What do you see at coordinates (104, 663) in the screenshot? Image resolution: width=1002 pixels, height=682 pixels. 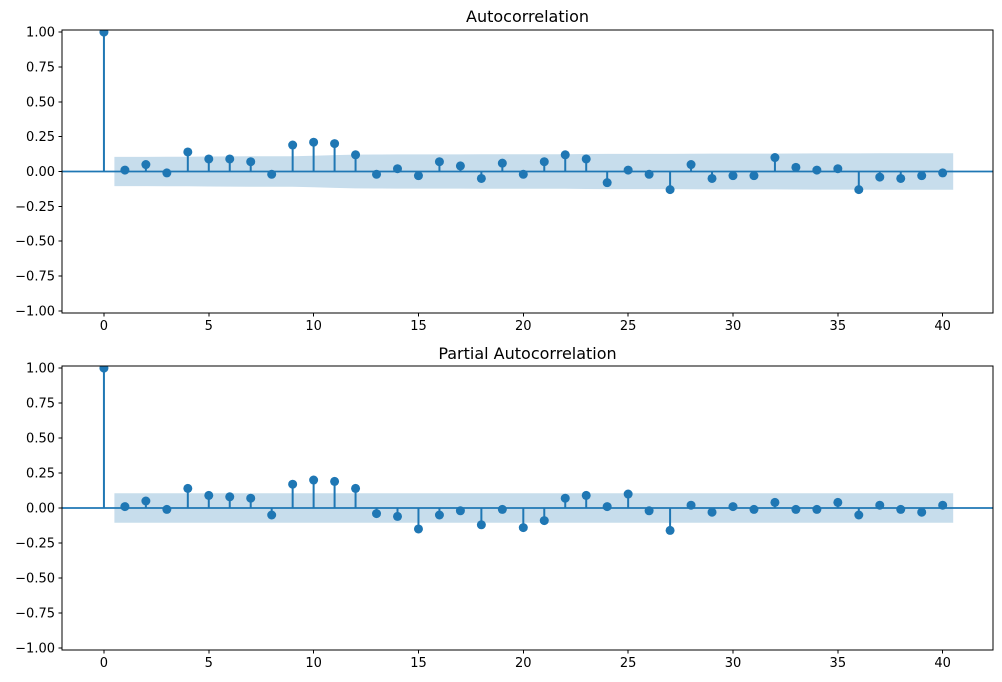 I see `x-tick-label: 0` at bounding box center [104, 663].